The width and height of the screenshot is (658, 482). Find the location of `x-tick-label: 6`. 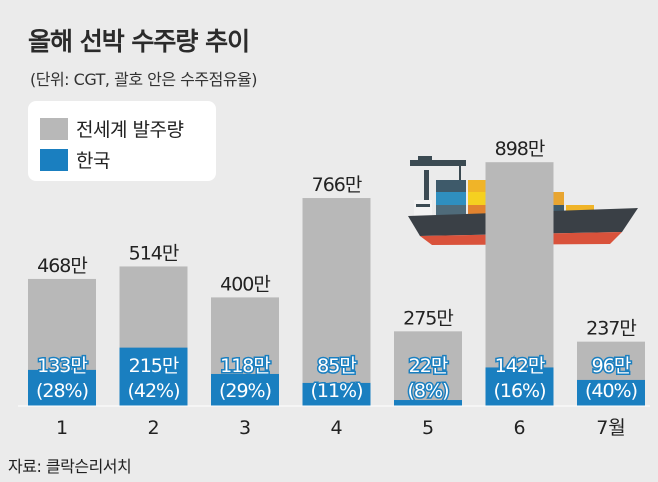

x-tick-label: 6 is located at coordinates (519, 428).